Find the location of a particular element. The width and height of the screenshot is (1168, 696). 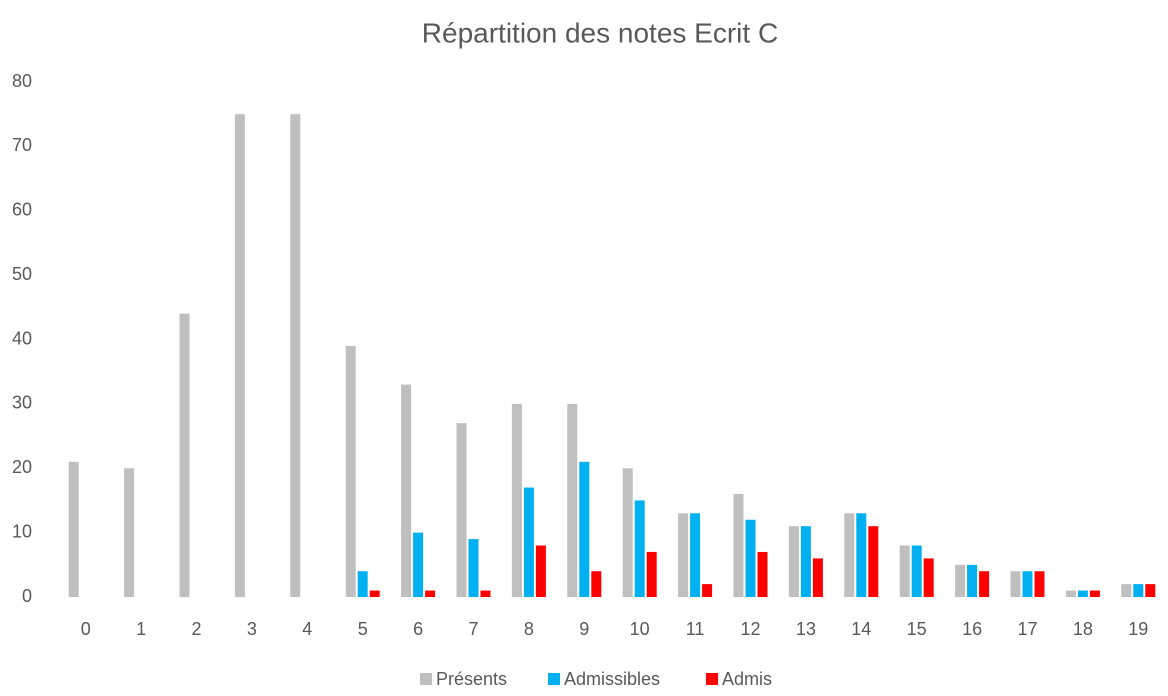

y-tick-label: 20 is located at coordinates (22, 467).